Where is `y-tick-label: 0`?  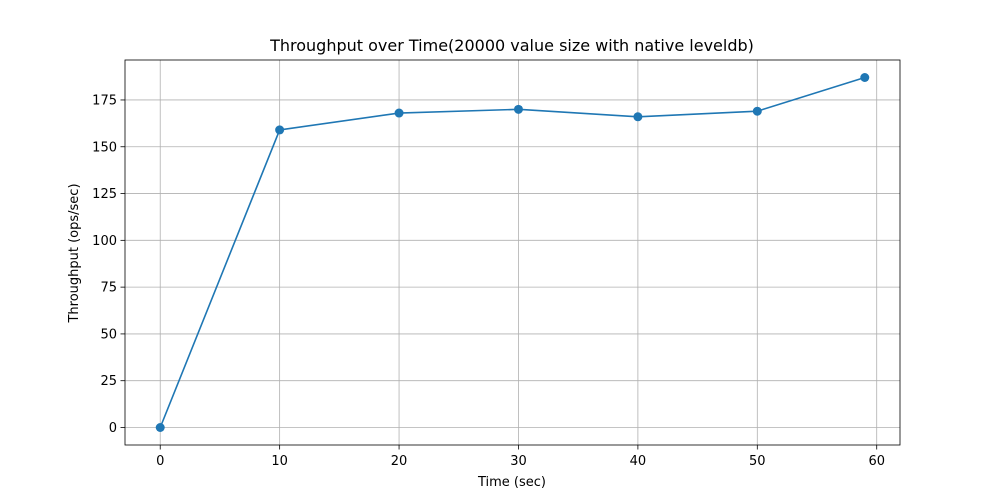 y-tick-label: 0 is located at coordinates (113, 428).